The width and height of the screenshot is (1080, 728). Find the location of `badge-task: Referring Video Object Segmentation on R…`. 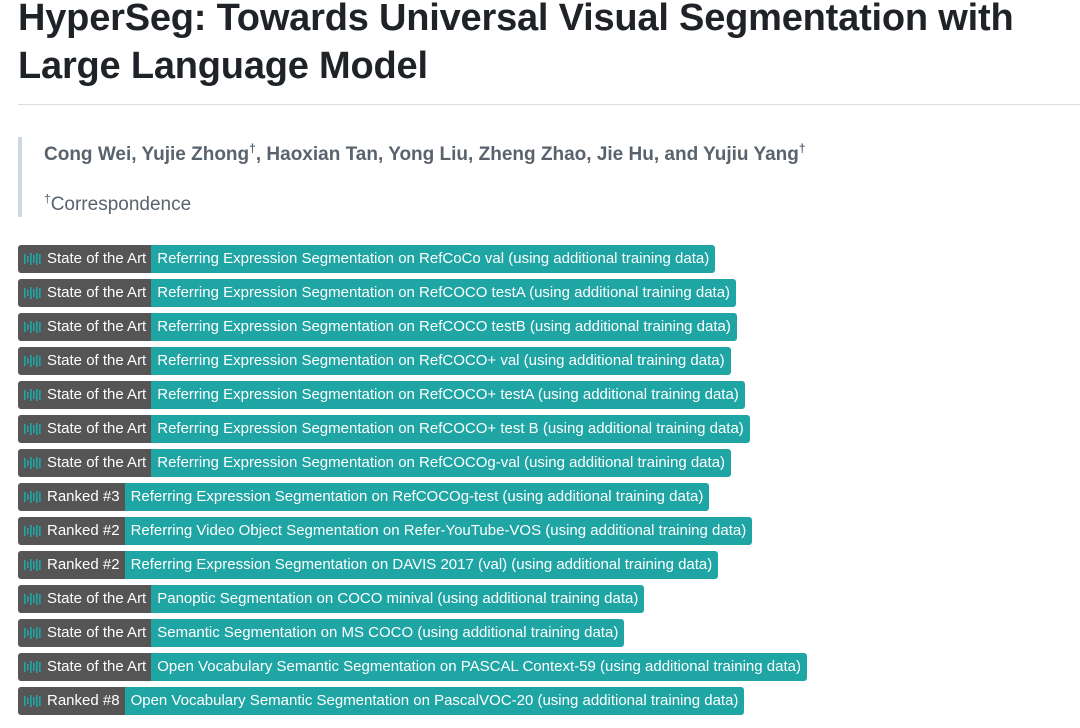

badge-task: Referring Video Object Segmentation on R… is located at coordinates (438, 531).